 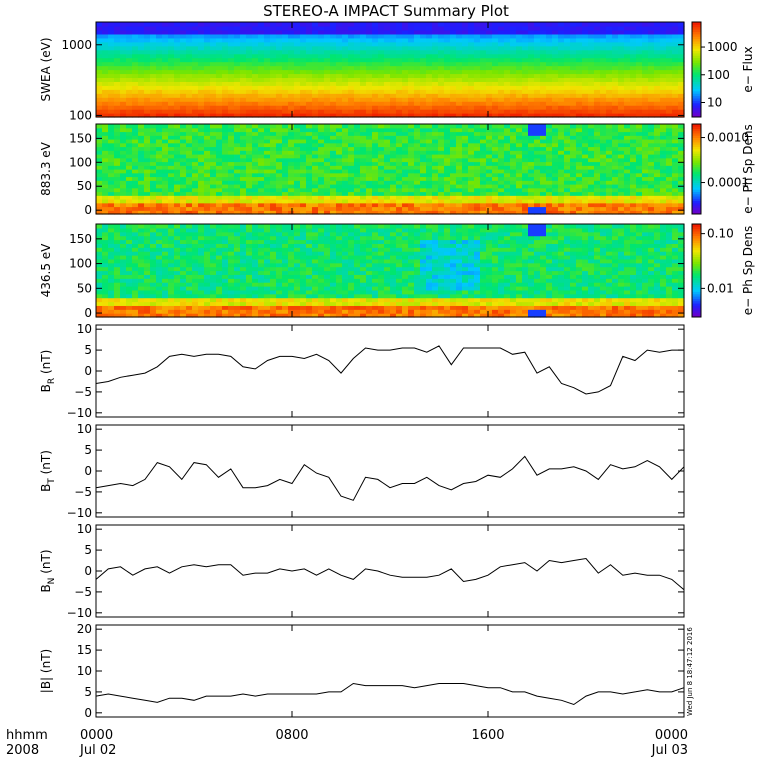 What do you see at coordinates (88, 692) in the screenshot?
I see `bmag-y-tick-label: 5` at bounding box center [88, 692].